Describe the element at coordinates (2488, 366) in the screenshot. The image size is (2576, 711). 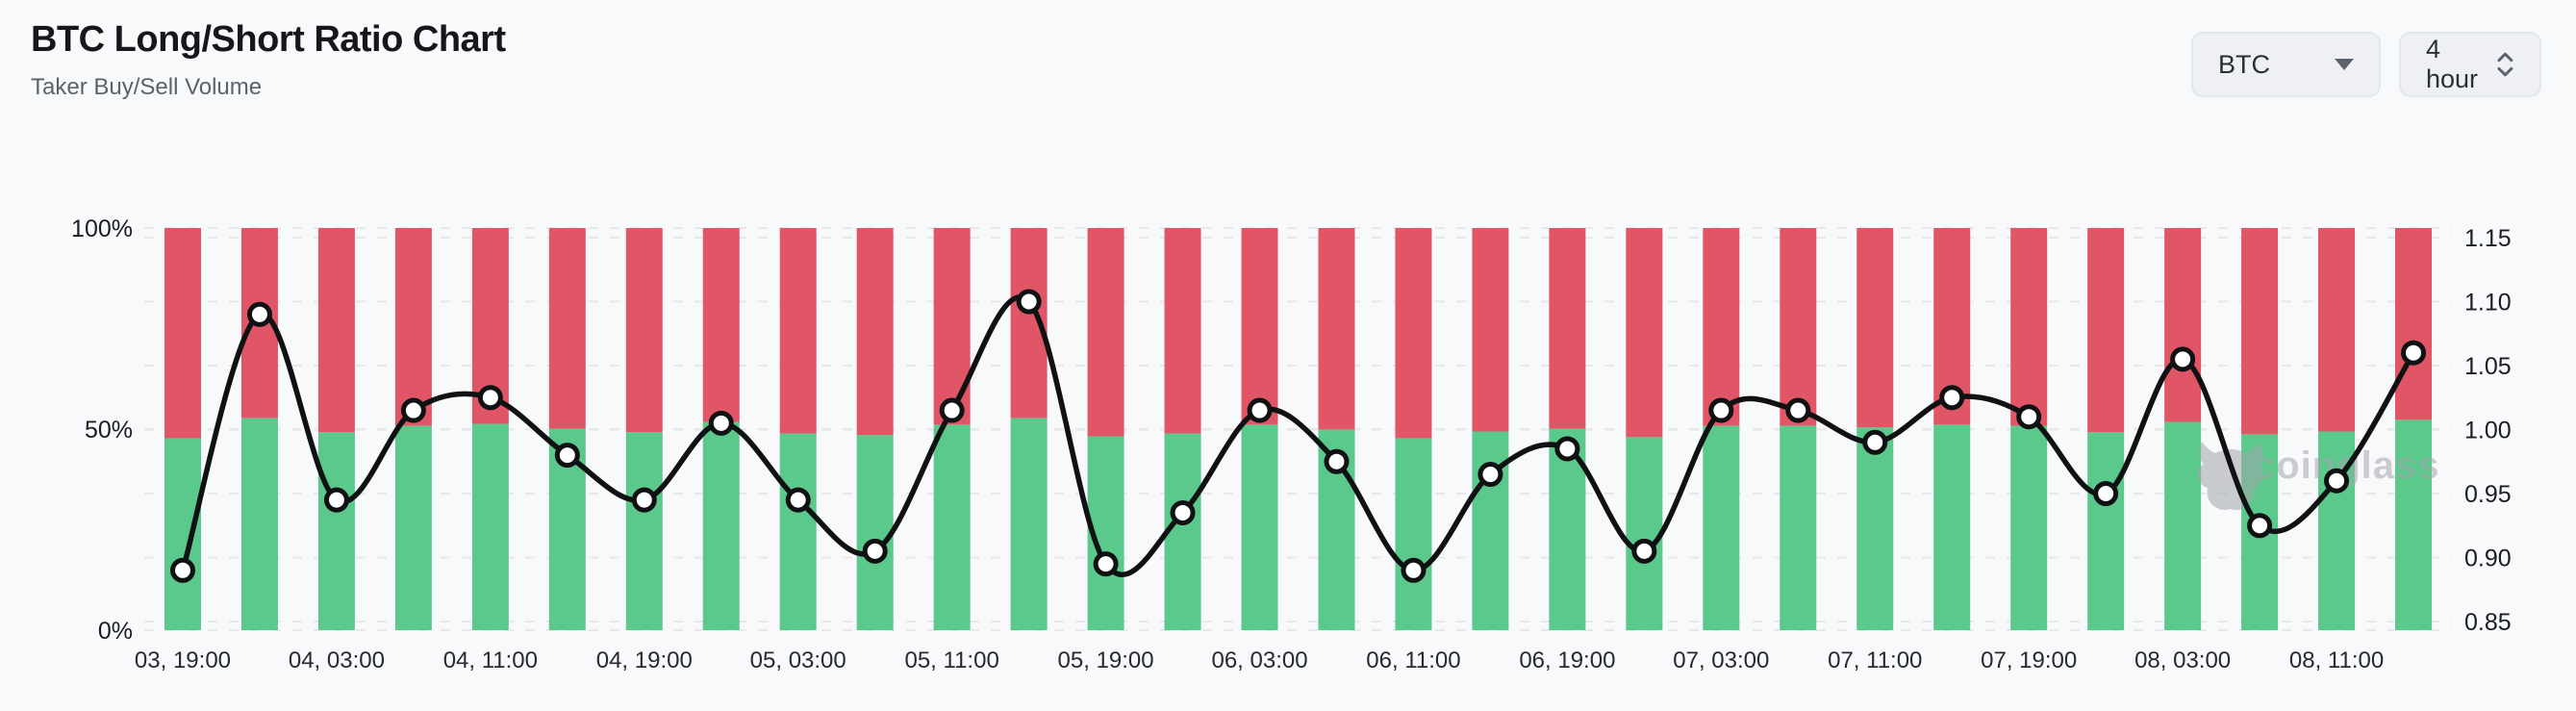
I see `y-right-tick-label: 1.05` at that location.